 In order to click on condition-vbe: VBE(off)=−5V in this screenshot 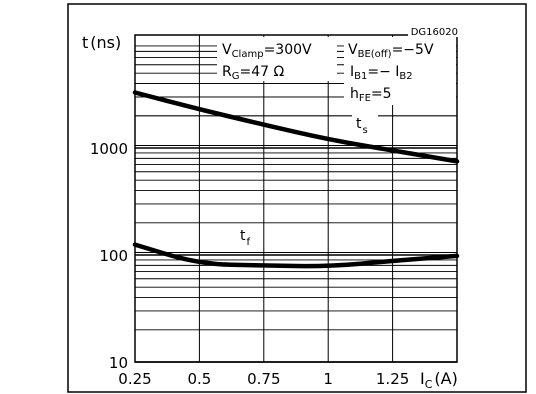, I will do `click(391, 51)`.